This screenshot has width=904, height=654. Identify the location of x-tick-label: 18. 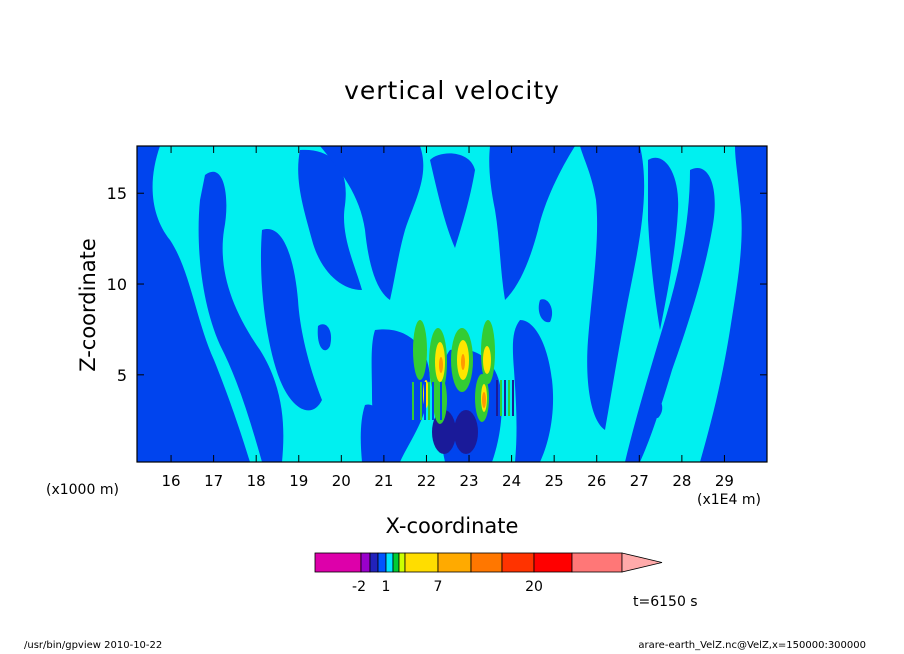
(256, 481).